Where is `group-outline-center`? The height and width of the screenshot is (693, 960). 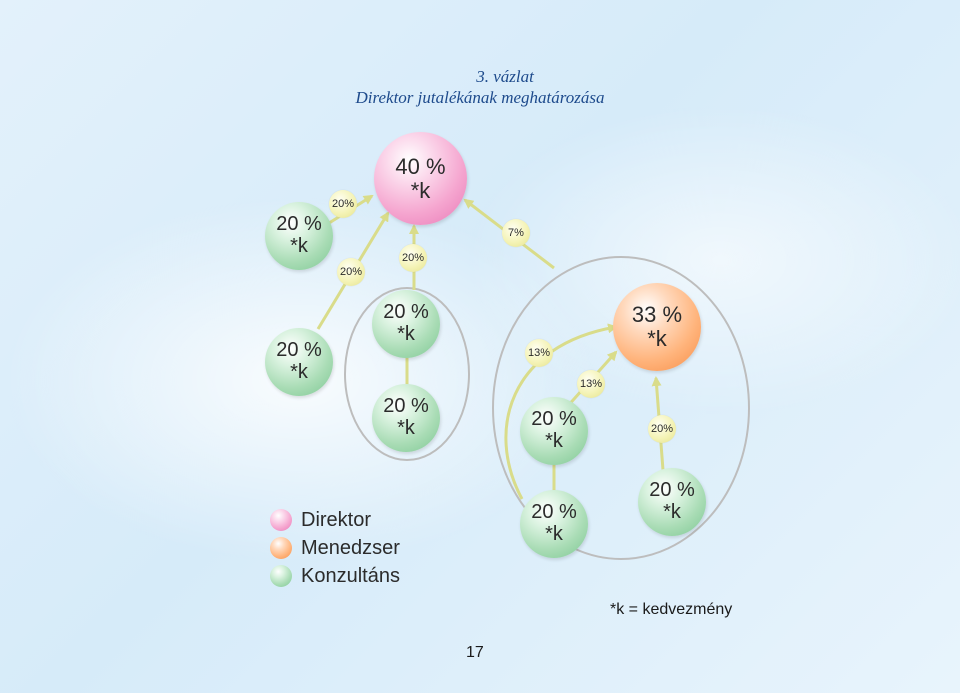 group-outline-center is located at coordinates (407, 374).